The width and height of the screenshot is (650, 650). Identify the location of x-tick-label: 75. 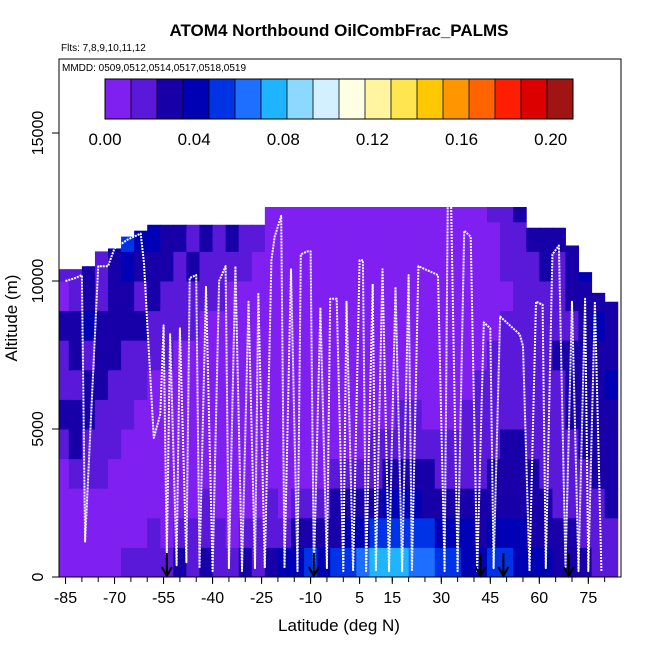
(588, 598).